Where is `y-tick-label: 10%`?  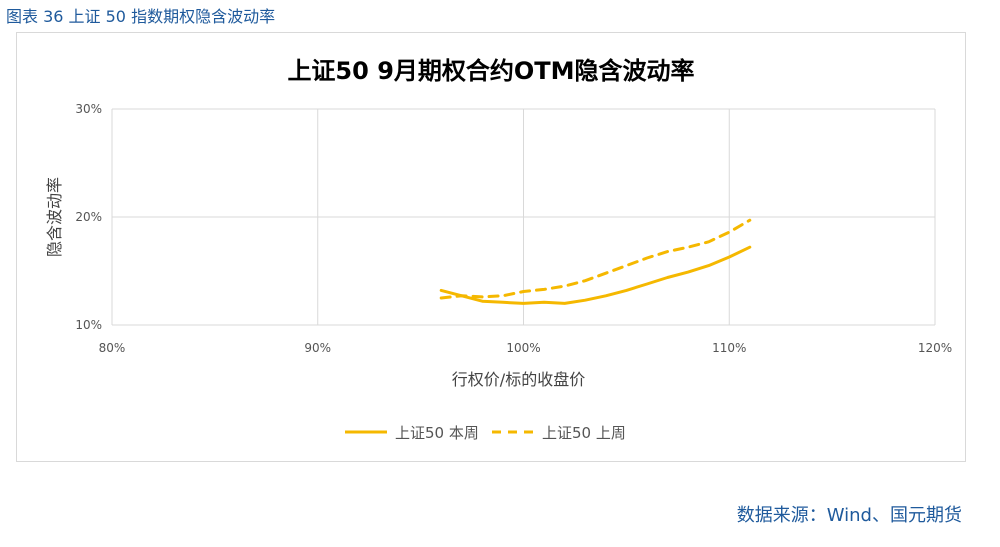
y-tick-label: 10% is located at coordinates (88, 325).